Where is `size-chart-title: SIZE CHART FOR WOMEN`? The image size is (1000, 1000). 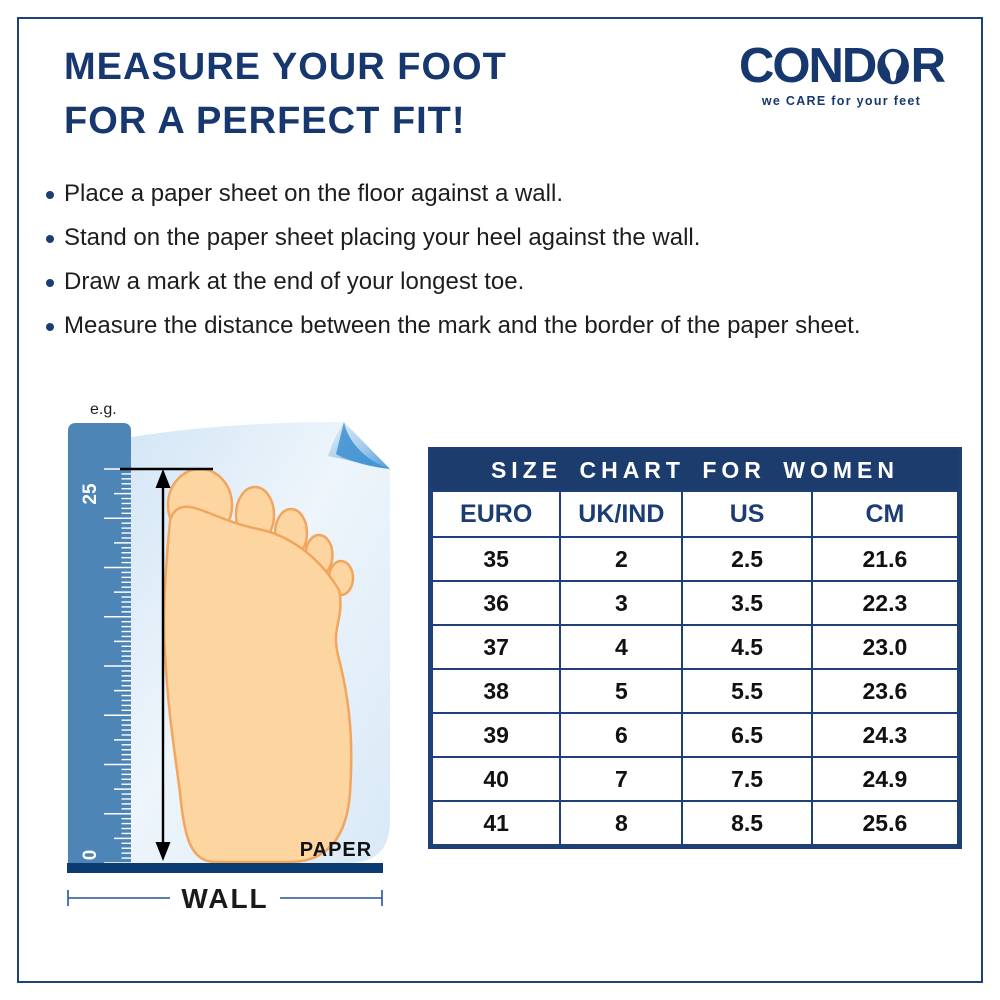 size-chart-title: SIZE CHART FOR WOMEN is located at coordinates (695, 470).